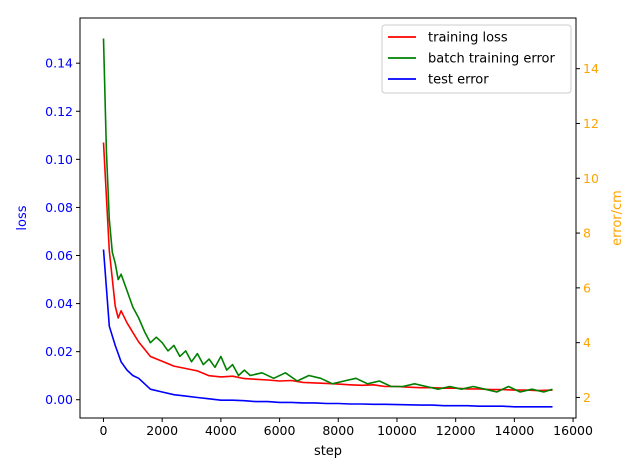  What do you see at coordinates (59, 255) in the screenshot?
I see `y-left-tick-label: 0.06` at bounding box center [59, 255].